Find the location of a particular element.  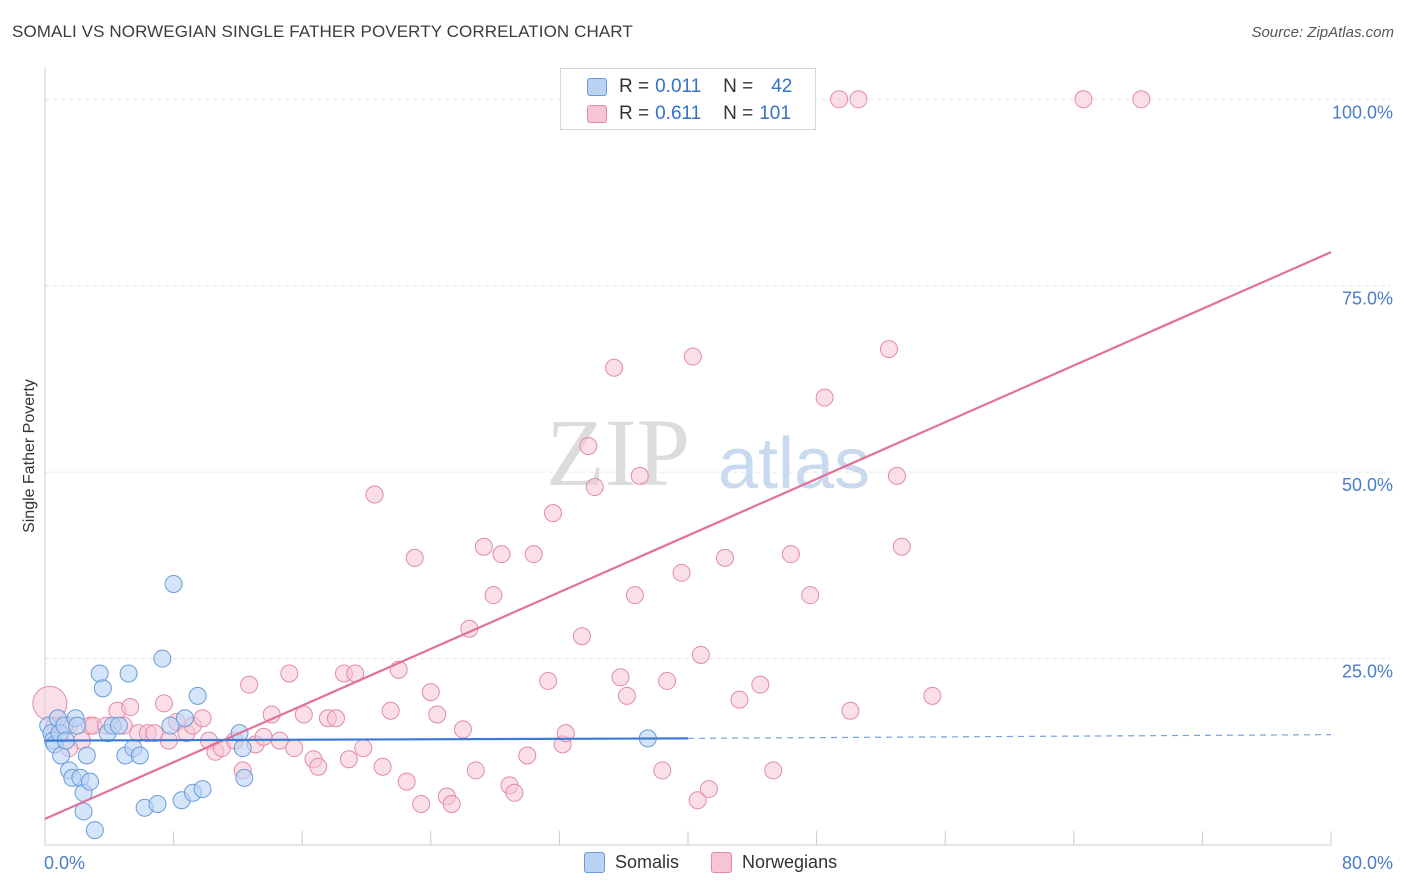

legend-row-norwegians: R = 0.611 N = 101 is located at coordinates (689, 114).